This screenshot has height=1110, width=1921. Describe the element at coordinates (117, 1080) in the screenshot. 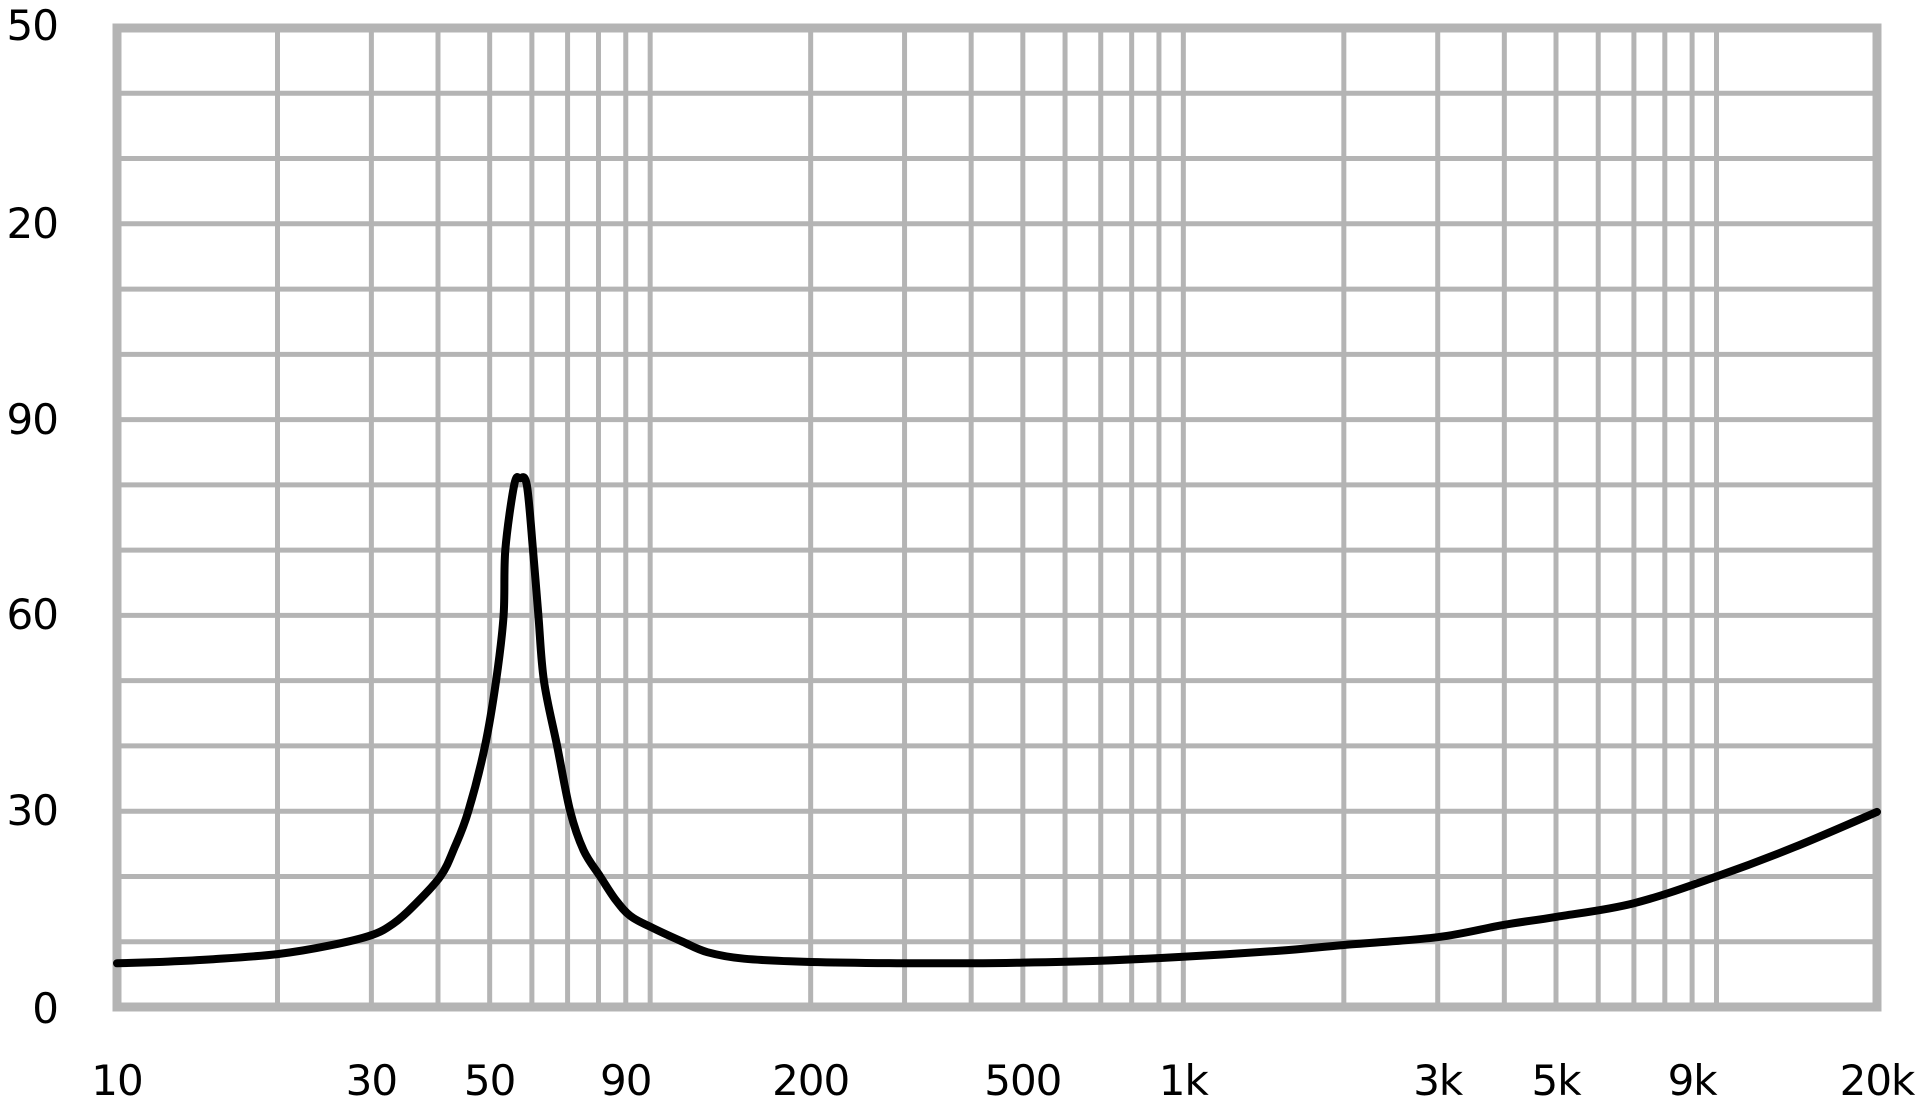

I see `x-tick-label: 10` at that location.